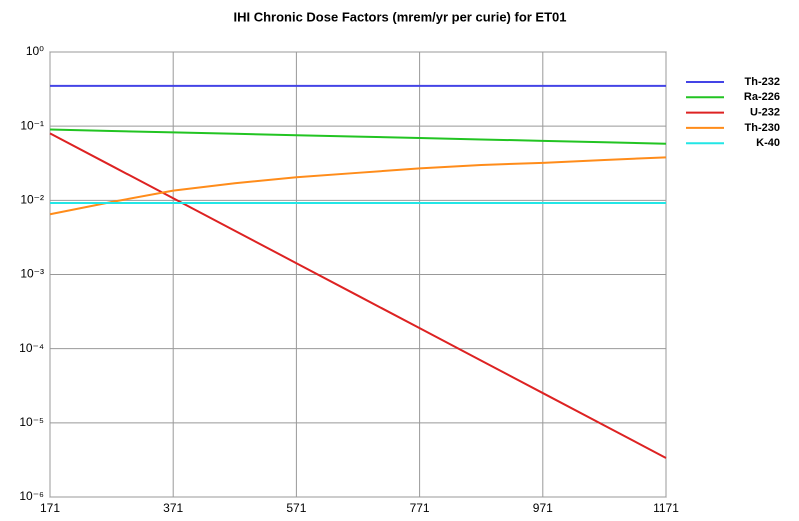  What do you see at coordinates (765, 113) in the screenshot?
I see `legend-label: U-232` at bounding box center [765, 113].